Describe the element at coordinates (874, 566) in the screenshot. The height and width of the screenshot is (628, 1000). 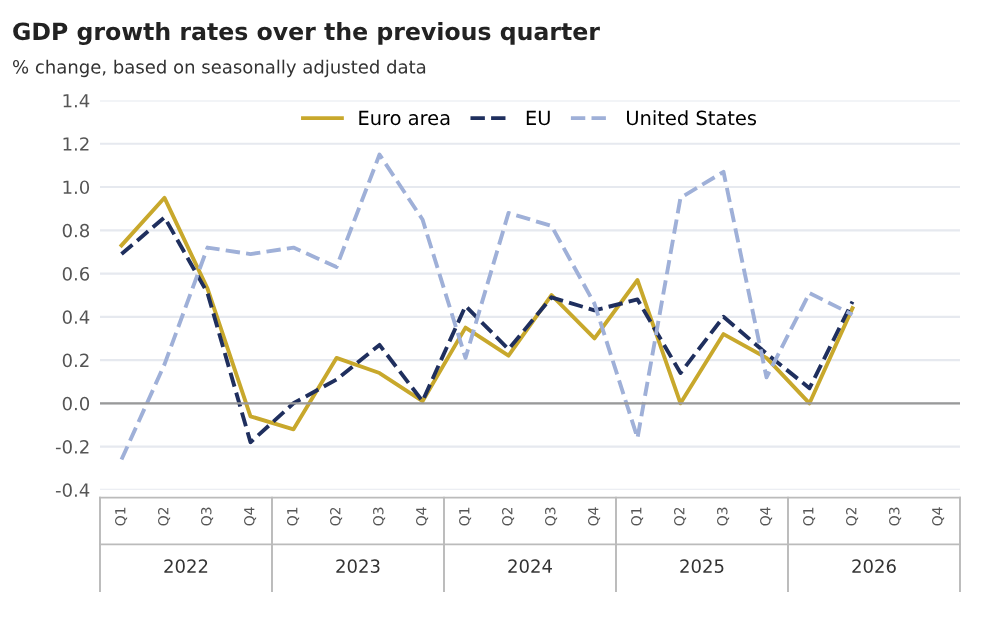
I see `text: 2026` at that location.